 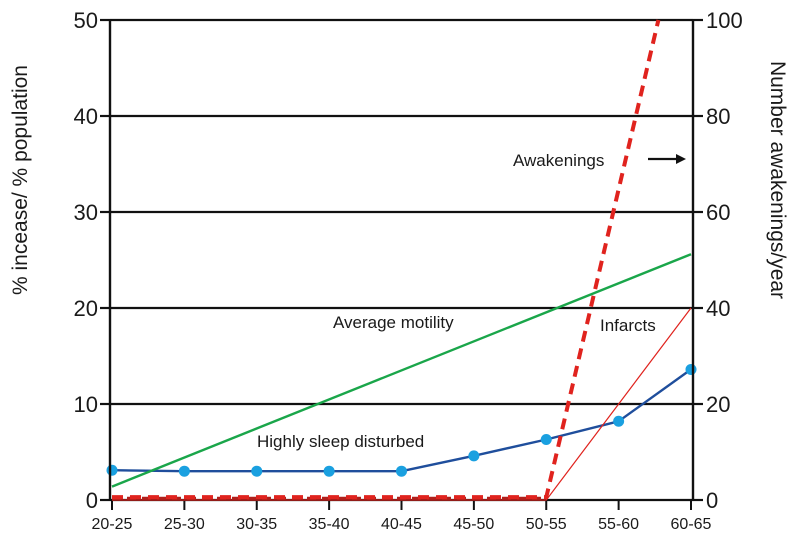 I want to click on x-tick-label-35-40: 35-40, so click(x=329, y=524).